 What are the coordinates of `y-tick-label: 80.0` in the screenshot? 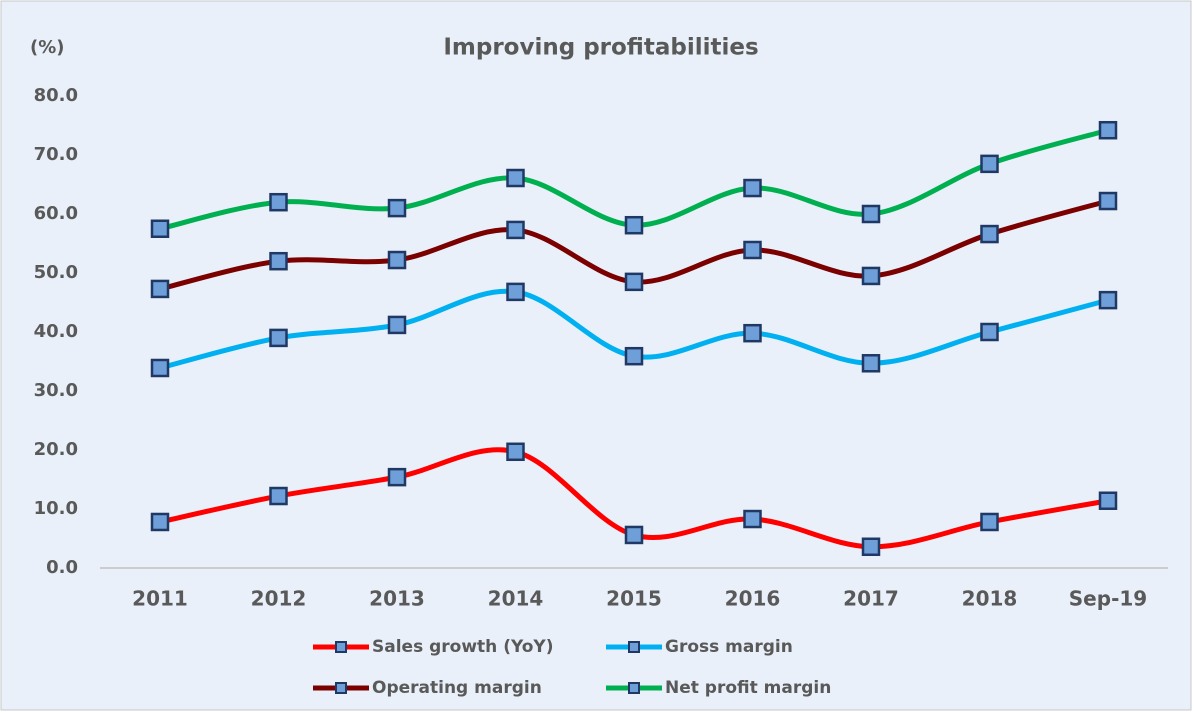 It's located at (56, 95).